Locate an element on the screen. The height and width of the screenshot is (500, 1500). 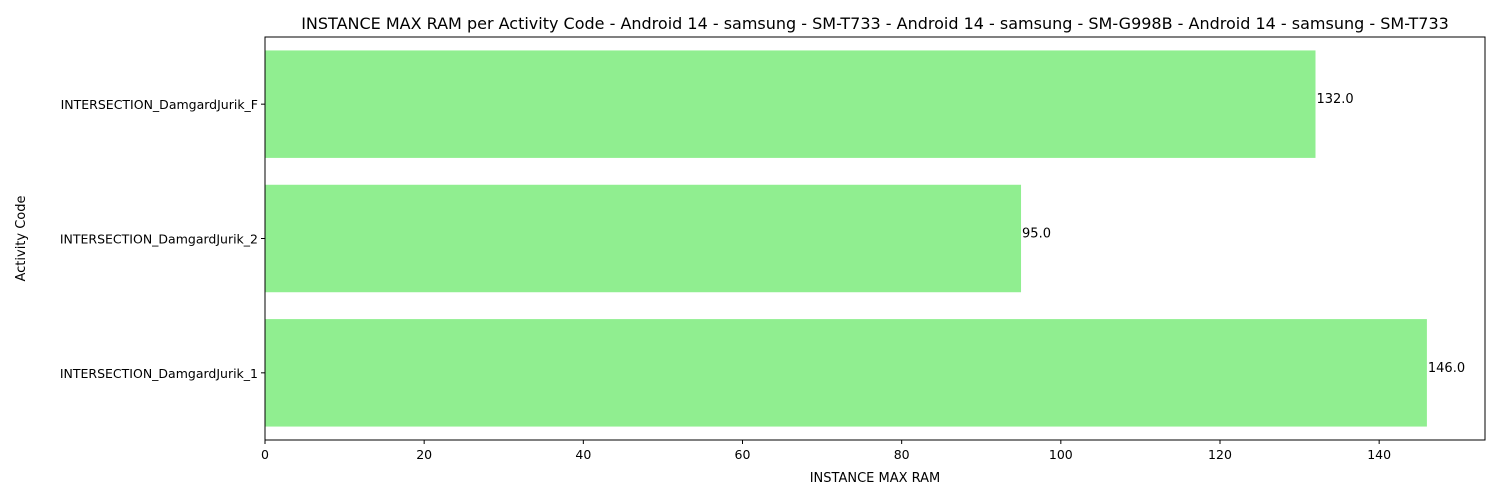
bar is located at coordinates (643, 238).